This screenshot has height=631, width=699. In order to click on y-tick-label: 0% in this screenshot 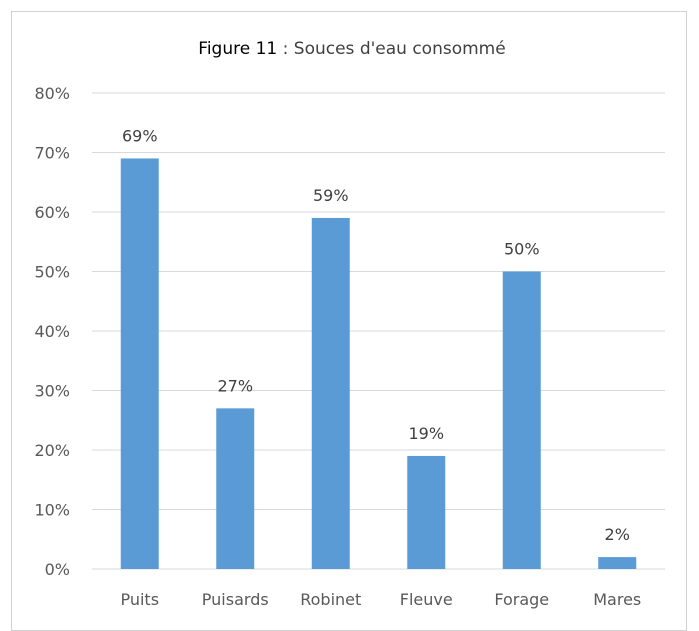, I will do `click(57, 569)`.